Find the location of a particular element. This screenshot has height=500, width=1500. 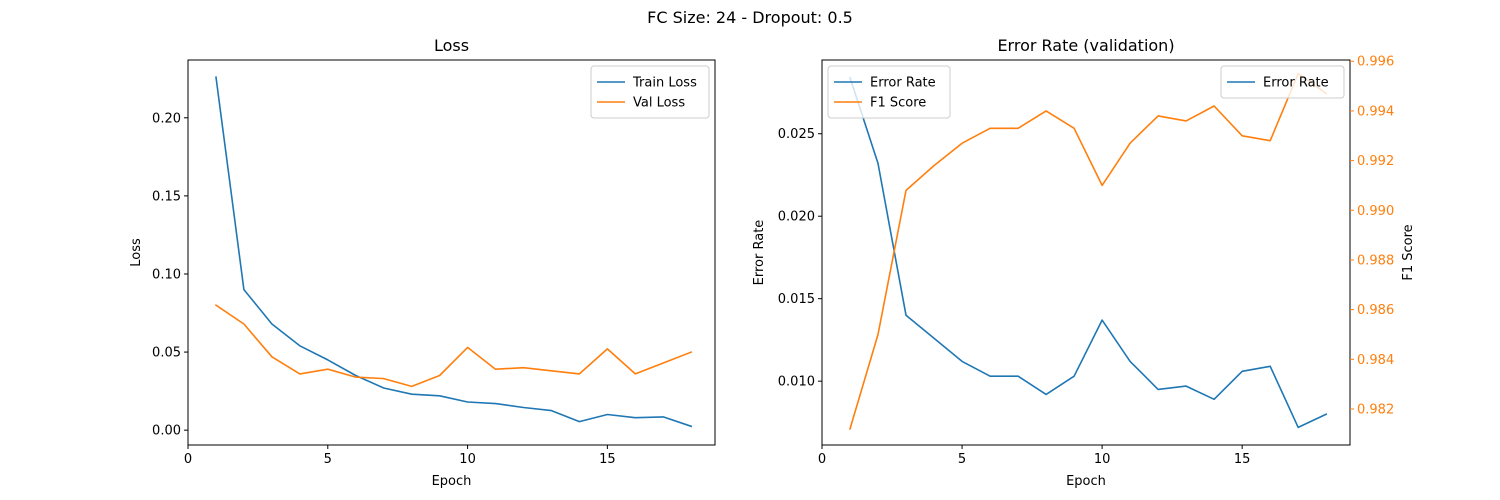

y-right-axis-label: F1 Score is located at coordinates (1408, 252).